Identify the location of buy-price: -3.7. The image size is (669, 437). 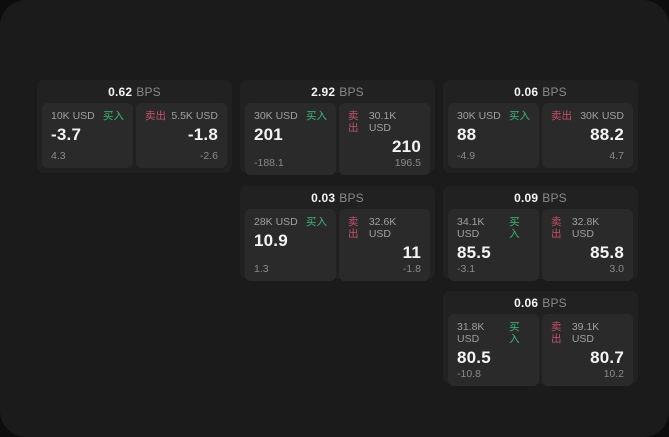
(66, 134).